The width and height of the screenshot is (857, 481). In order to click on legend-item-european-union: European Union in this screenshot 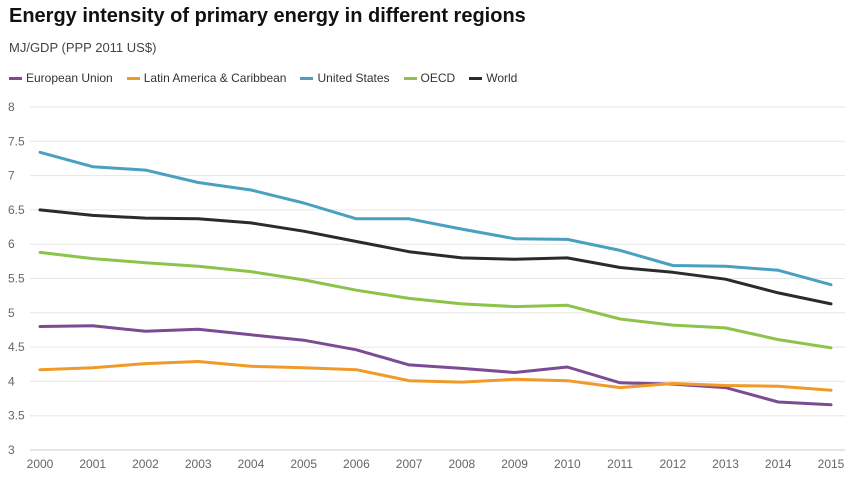, I will do `click(61, 78)`.